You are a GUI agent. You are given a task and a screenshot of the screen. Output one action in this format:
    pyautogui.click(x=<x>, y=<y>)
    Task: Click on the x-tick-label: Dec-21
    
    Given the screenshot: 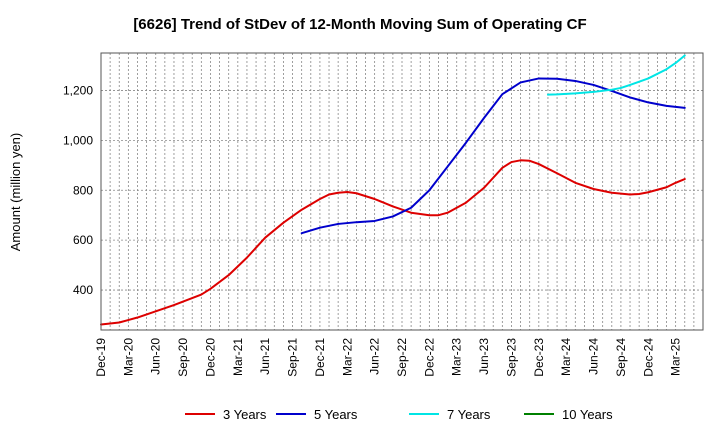 What is the action you would take?
    pyautogui.click(x=320, y=357)
    